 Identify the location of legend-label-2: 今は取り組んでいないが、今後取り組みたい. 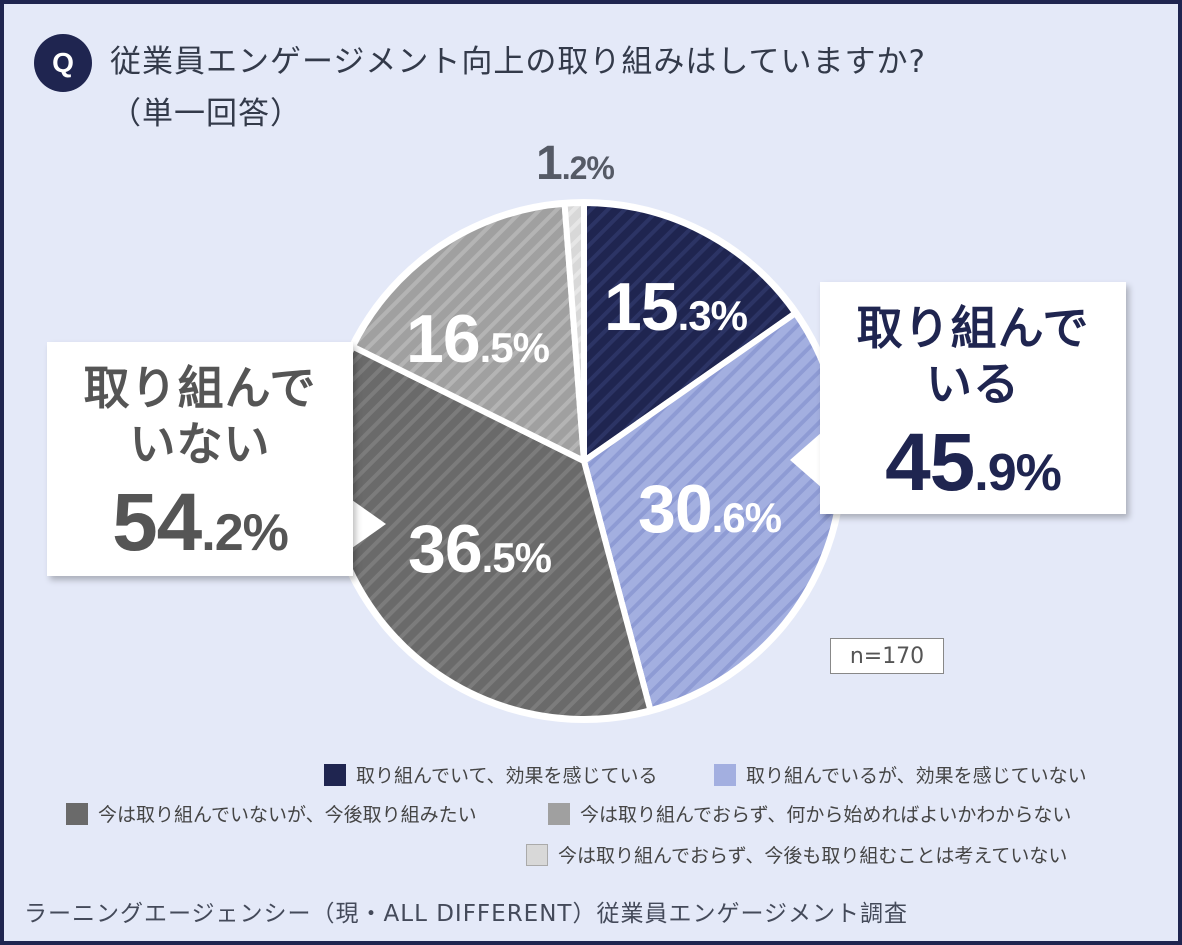
(287, 815).